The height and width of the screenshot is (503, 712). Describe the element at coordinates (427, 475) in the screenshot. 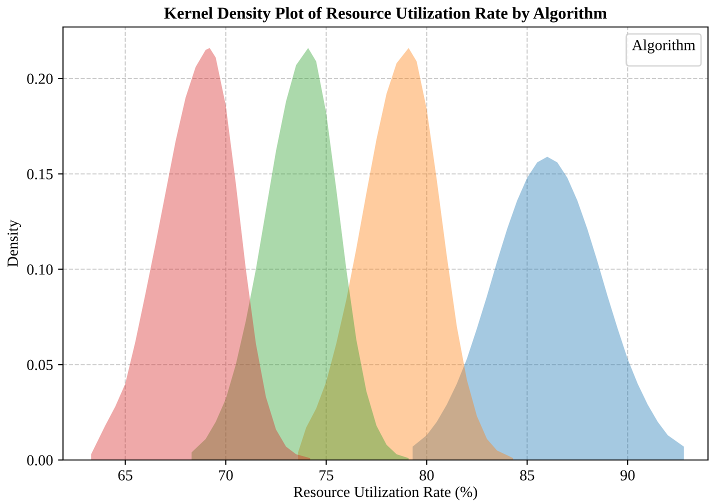

I see `x-tick-label: 80` at that location.